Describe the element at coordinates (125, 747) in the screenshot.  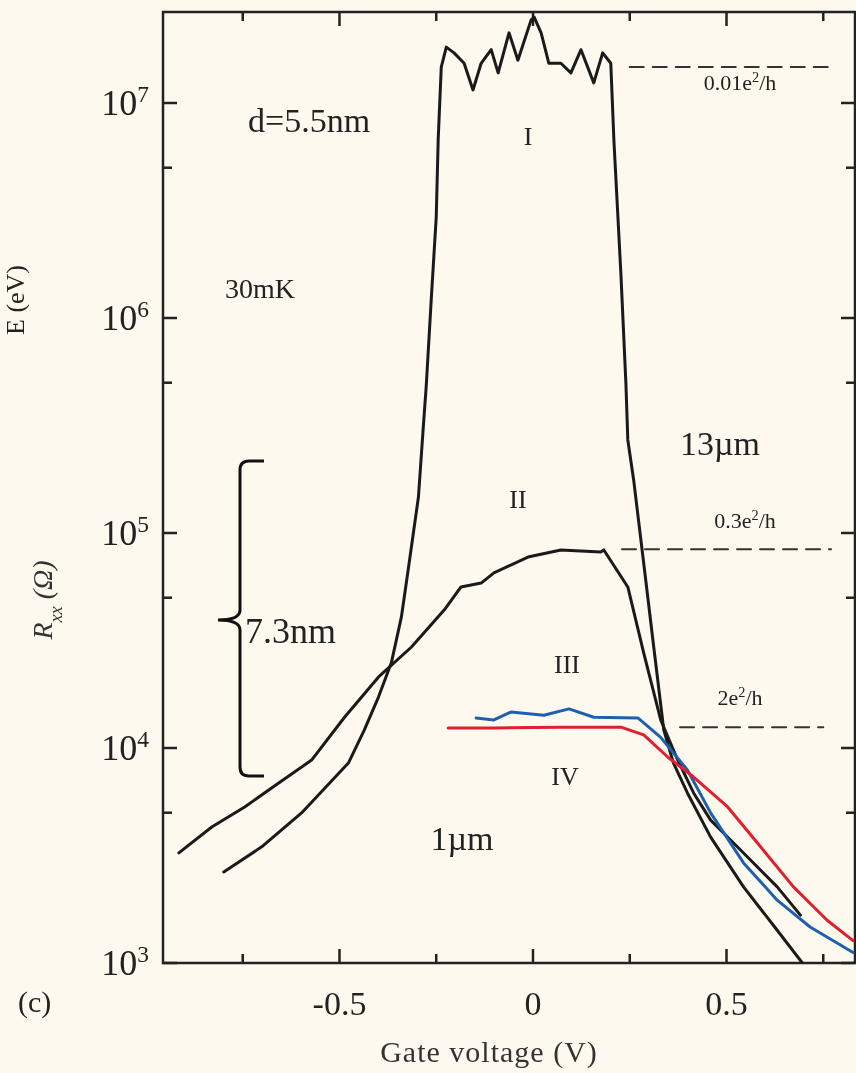
I see `y-tick-label: 10$^{4}$` at that location.